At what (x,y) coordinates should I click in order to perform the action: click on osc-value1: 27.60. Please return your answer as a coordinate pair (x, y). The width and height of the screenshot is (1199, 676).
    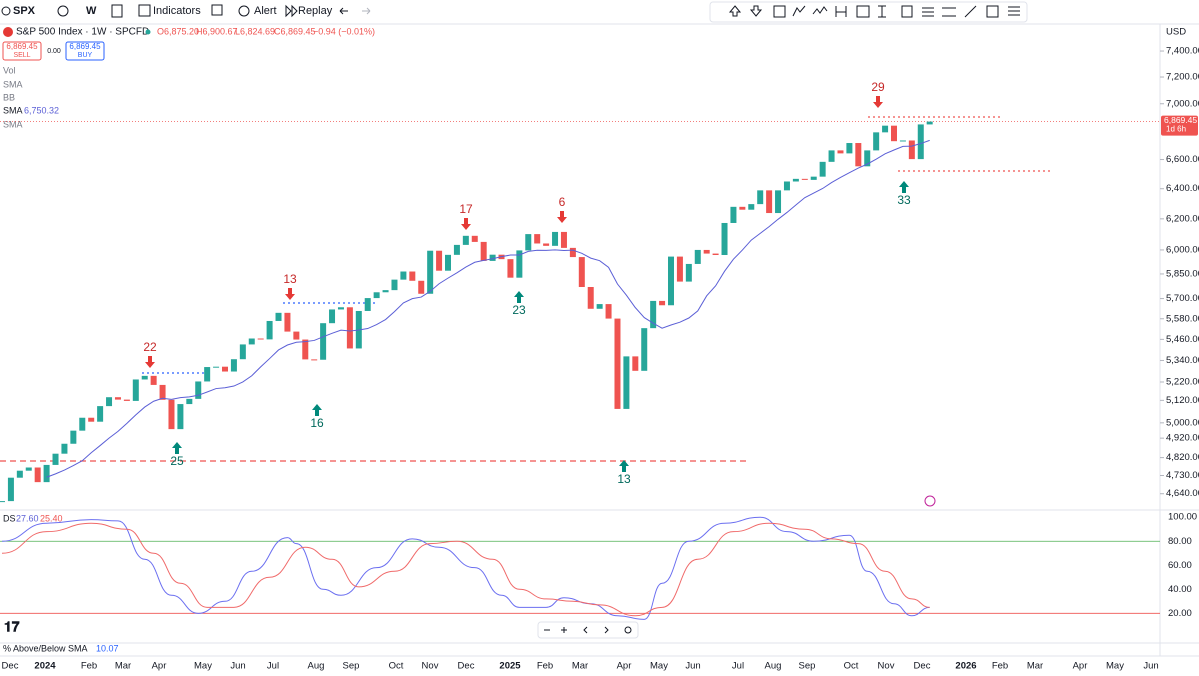
    Looking at the image, I should click on (27, 518).